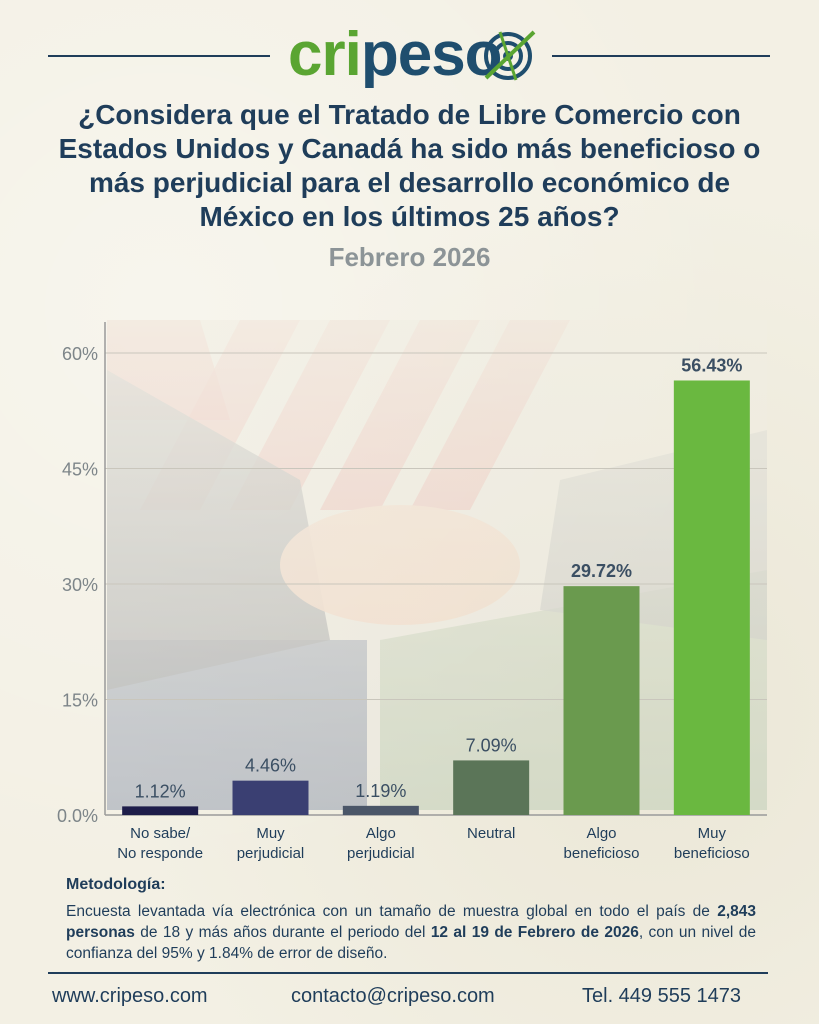 This screenshot has width=819, height=1024. I want to click on value-label: 7.09%, so click(491, 745).